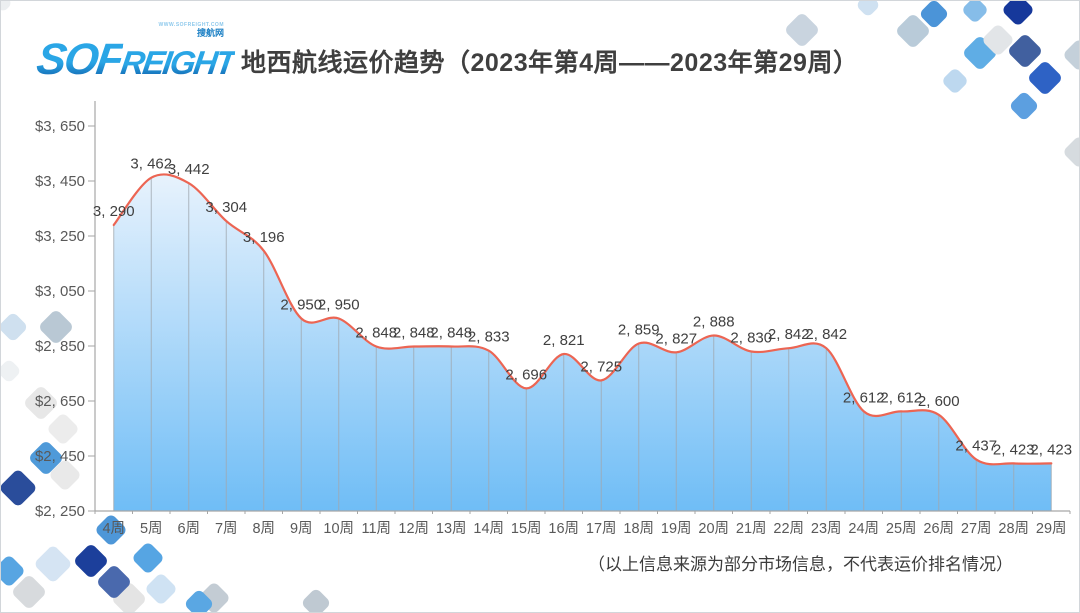 The image size is (1080, 613). What do you see at coordinates (788, 529) in the screenshot?
I see `x-tick-label: 22周` at bounding box center [788, 529].